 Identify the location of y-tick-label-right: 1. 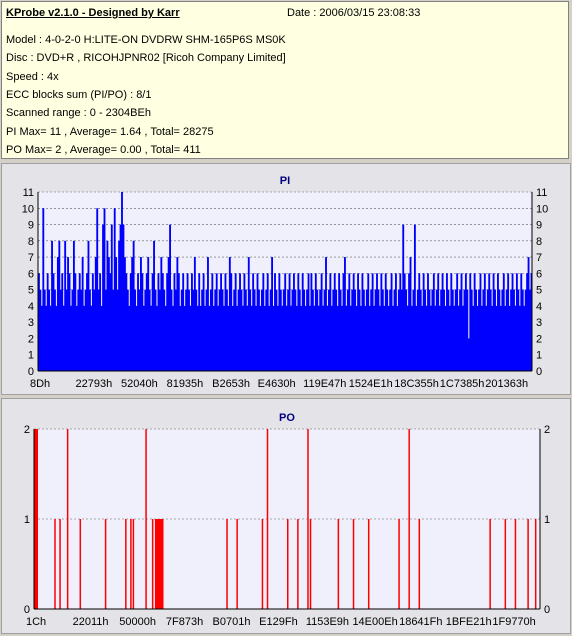
(547, 520).